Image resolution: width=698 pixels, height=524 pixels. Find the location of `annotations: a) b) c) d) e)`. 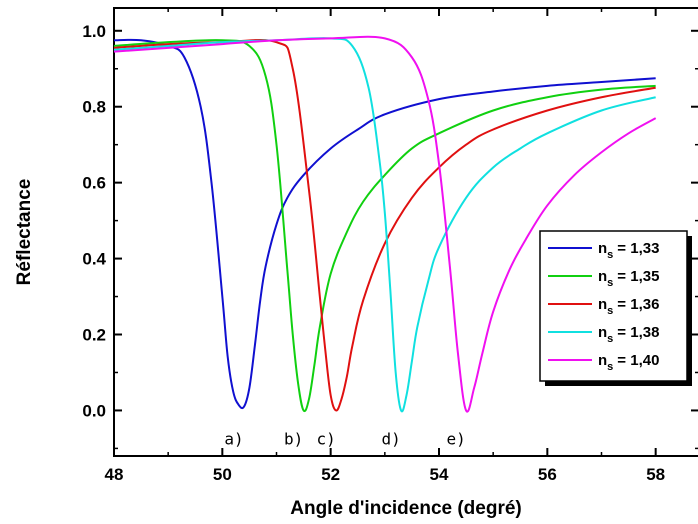

annotations: a) b) c) d) e) is located at coordinates (344, 439).